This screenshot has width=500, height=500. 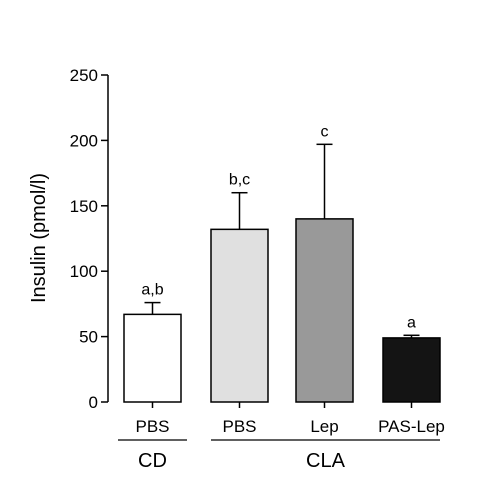 I want to click on x-tick-label: PAS-Lep, so click(x=411, y=426).